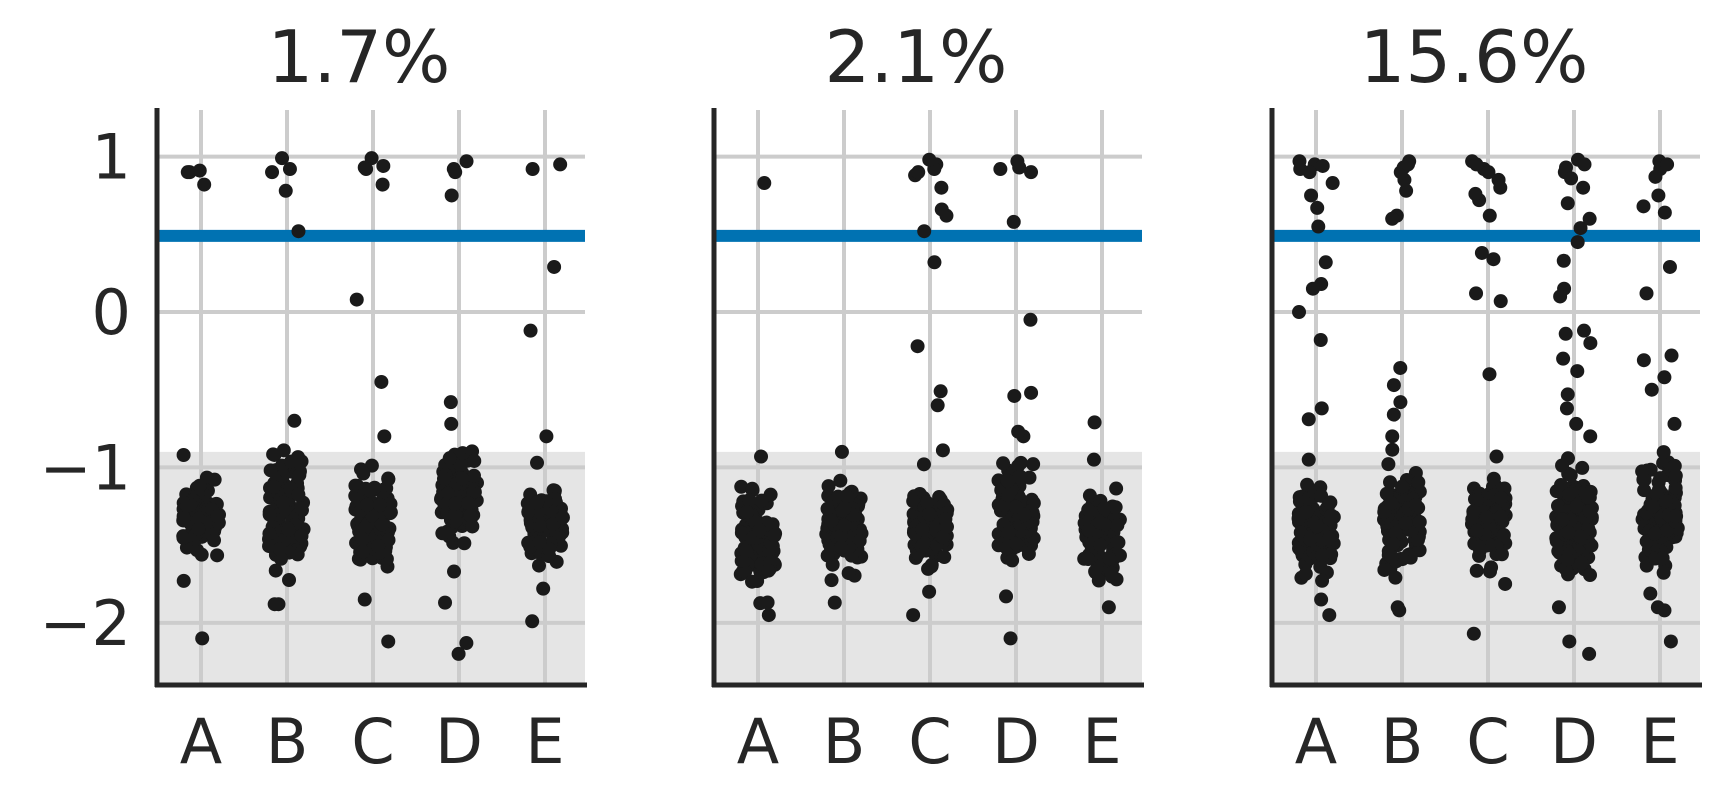  Describe the element at coordinates (372, 741) in the screenshot. I see `x-tick-label: C` at that location.